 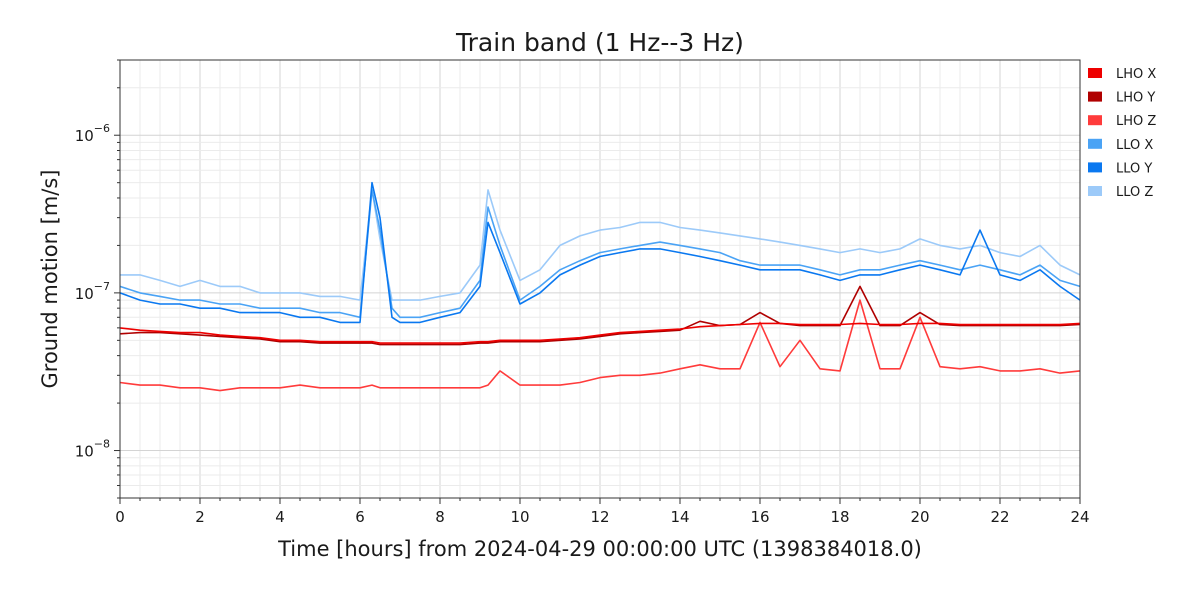 I want to click on legend-label: LLO Z, so click(x=1134, y=192).